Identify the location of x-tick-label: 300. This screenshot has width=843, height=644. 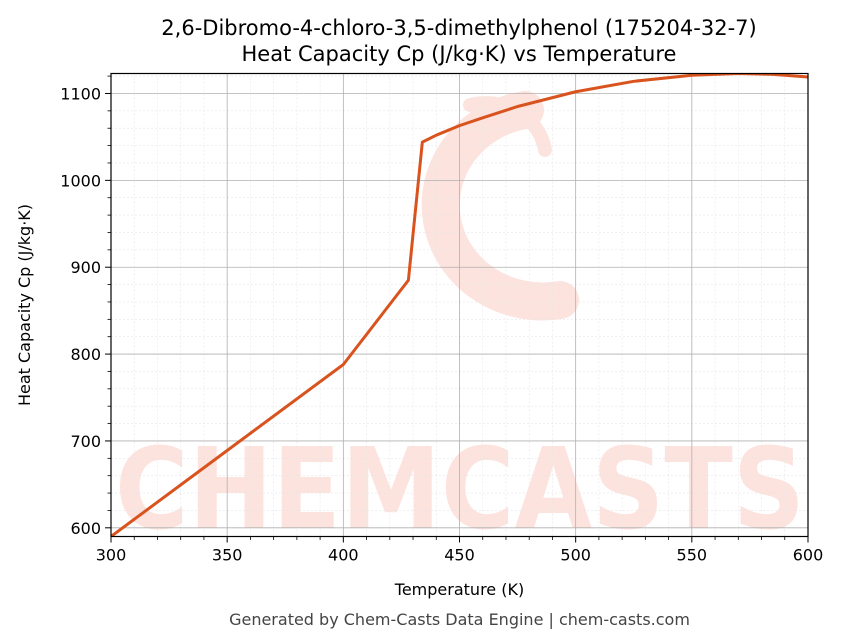
(111, 555).